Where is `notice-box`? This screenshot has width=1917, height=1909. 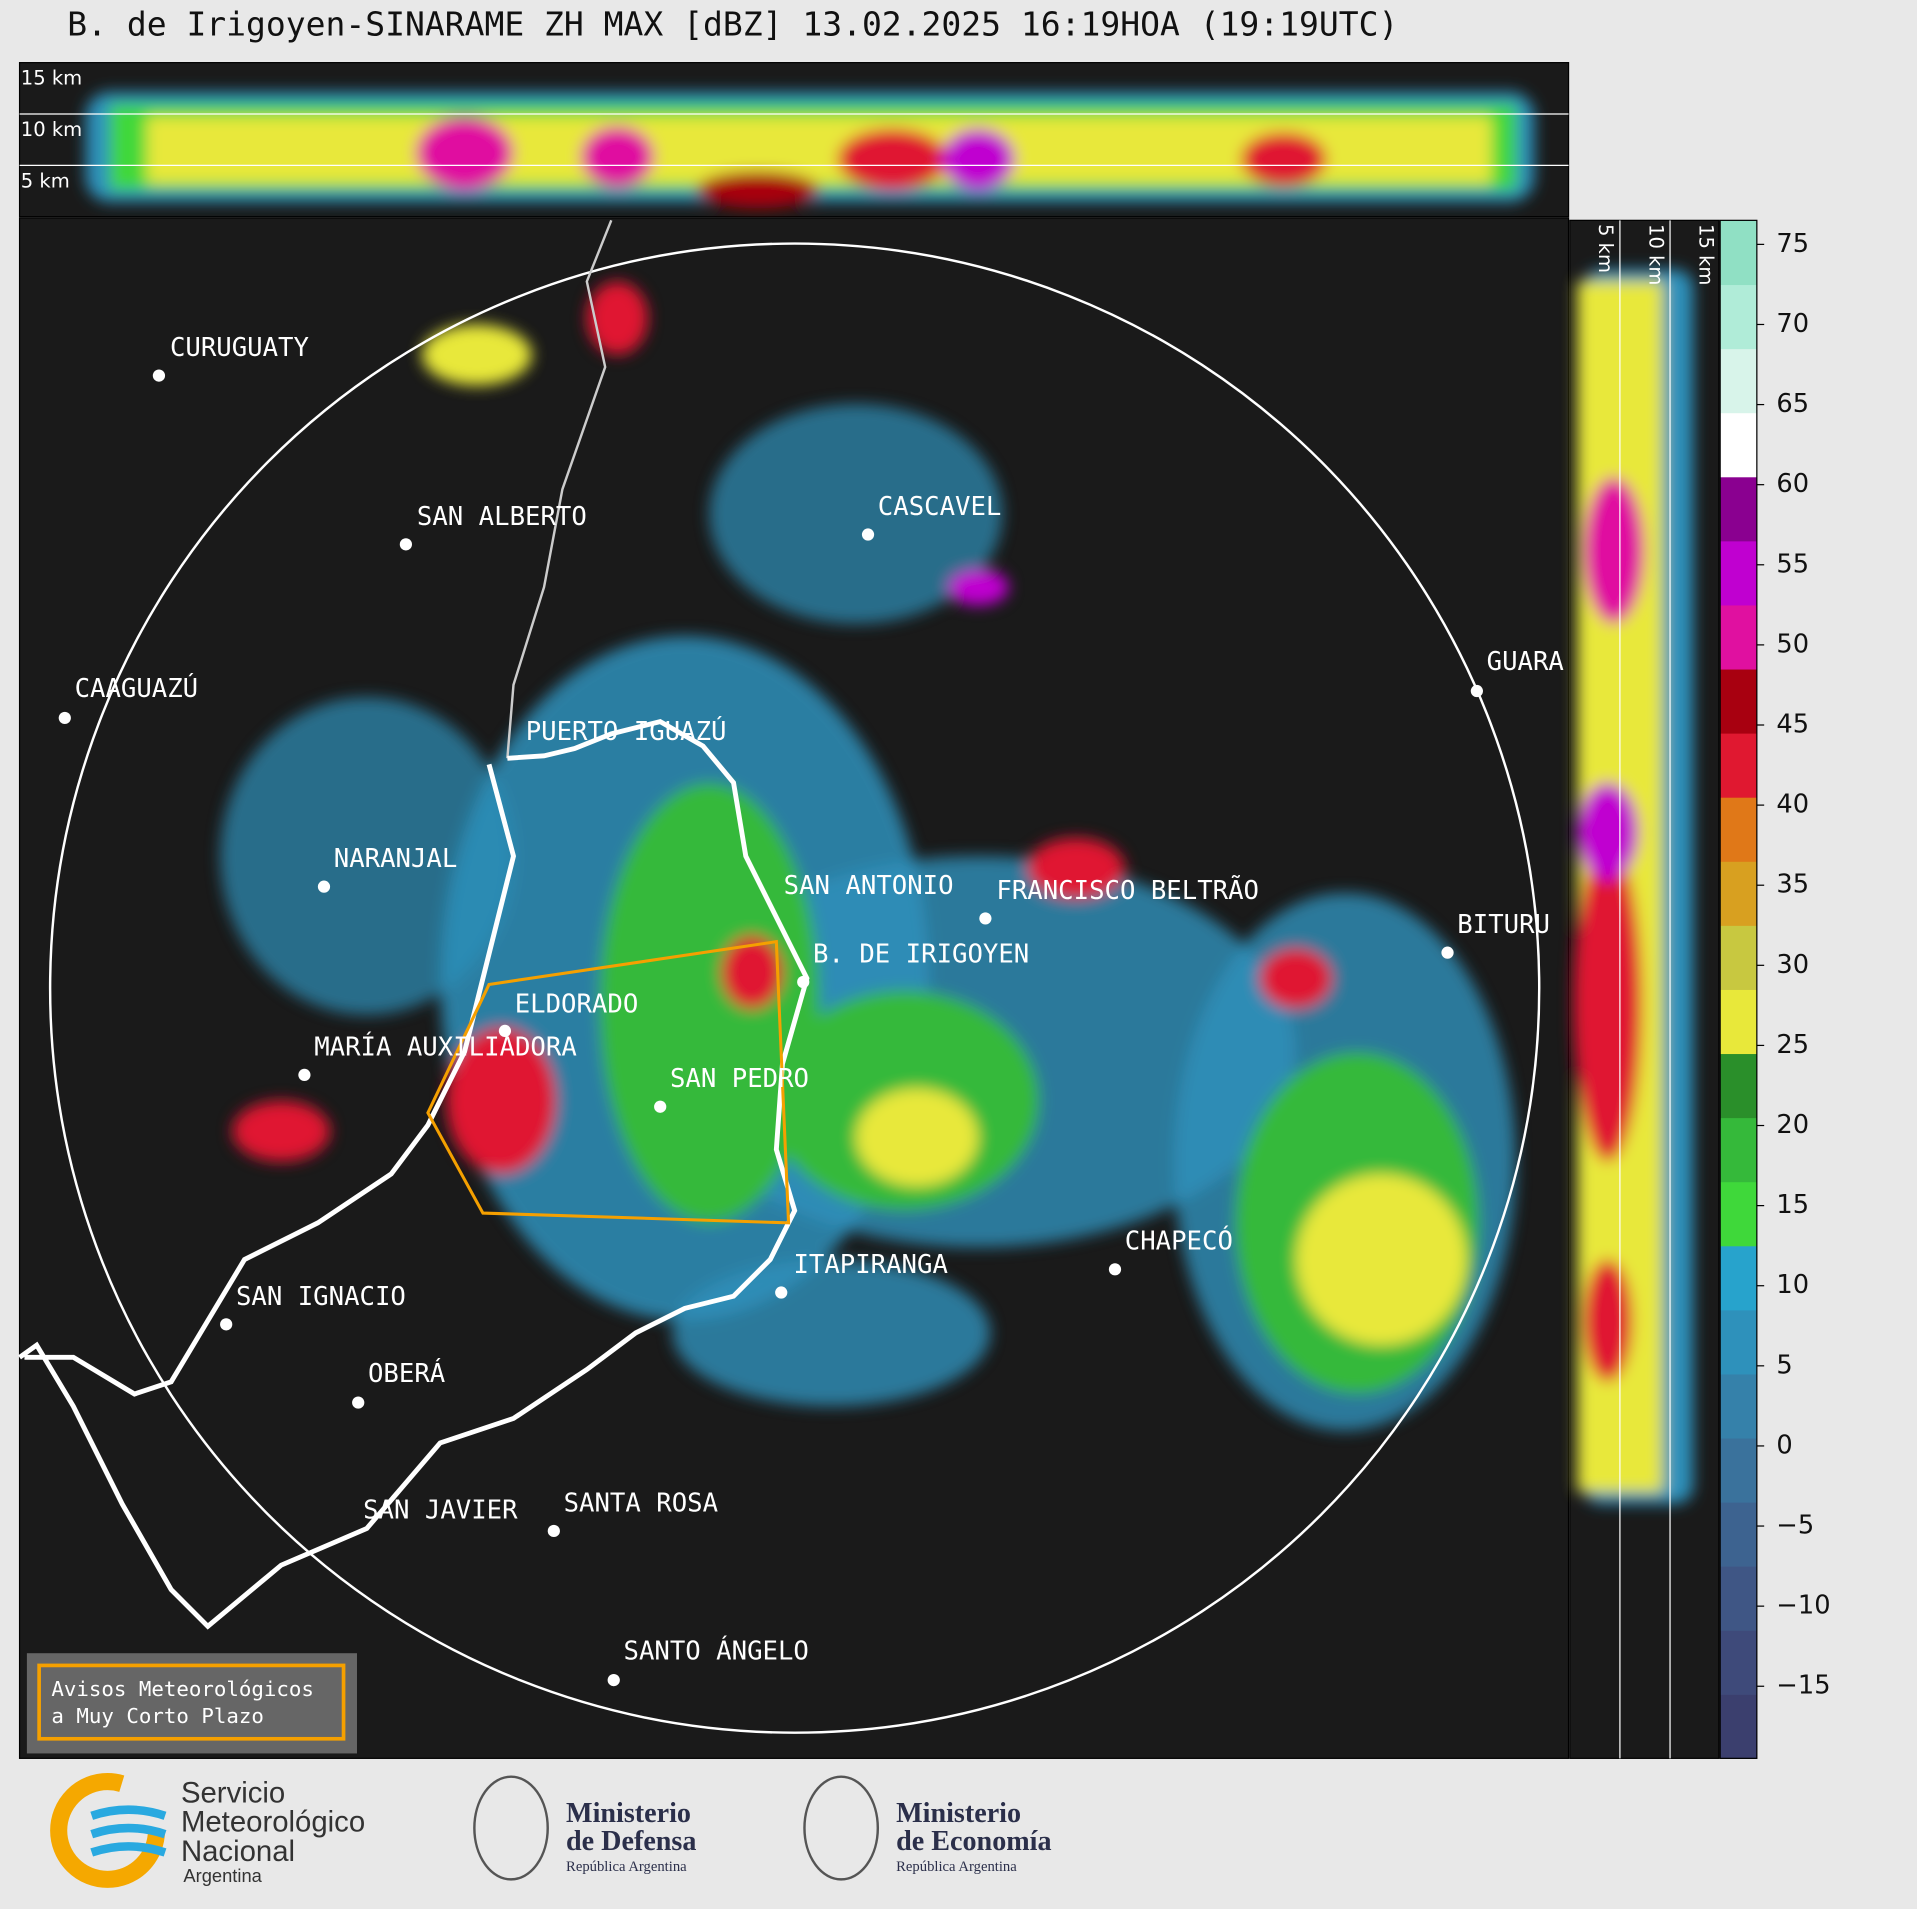
notice-box is located at coordinates (191, 1703).